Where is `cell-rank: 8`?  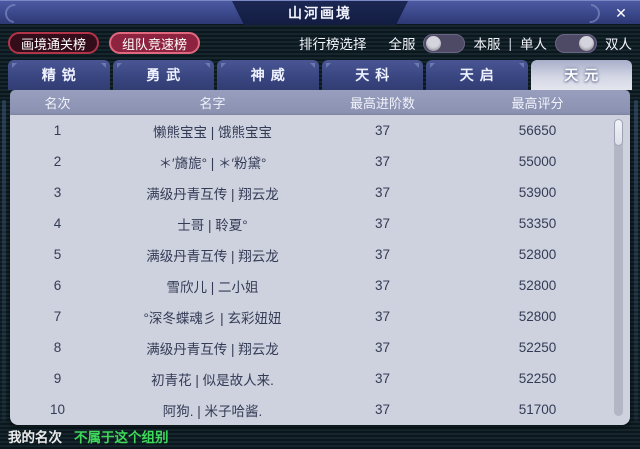 cell-rank: 8 is located at coordinates (57, 347).